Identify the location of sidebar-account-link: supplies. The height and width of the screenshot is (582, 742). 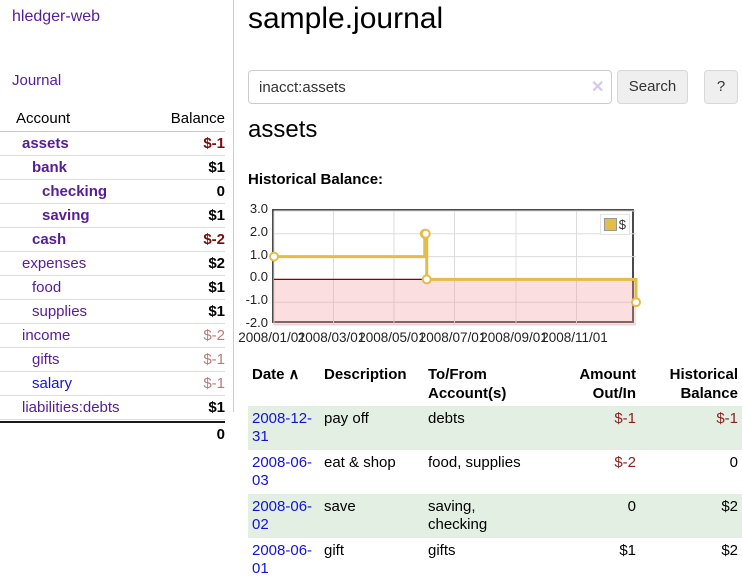
(60, 311).